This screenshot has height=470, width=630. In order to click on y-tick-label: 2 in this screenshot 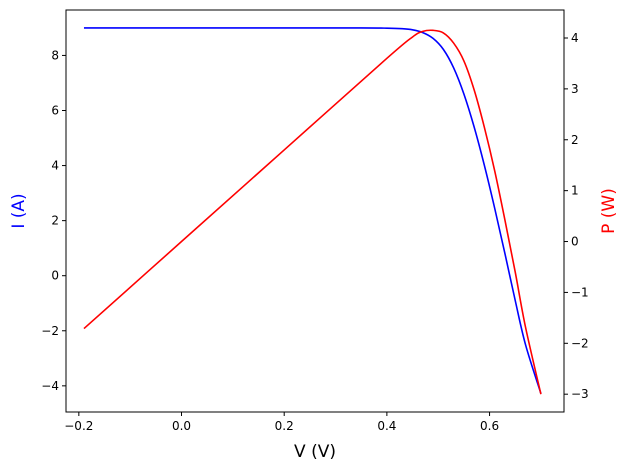, I will do `click(55, 221)`.